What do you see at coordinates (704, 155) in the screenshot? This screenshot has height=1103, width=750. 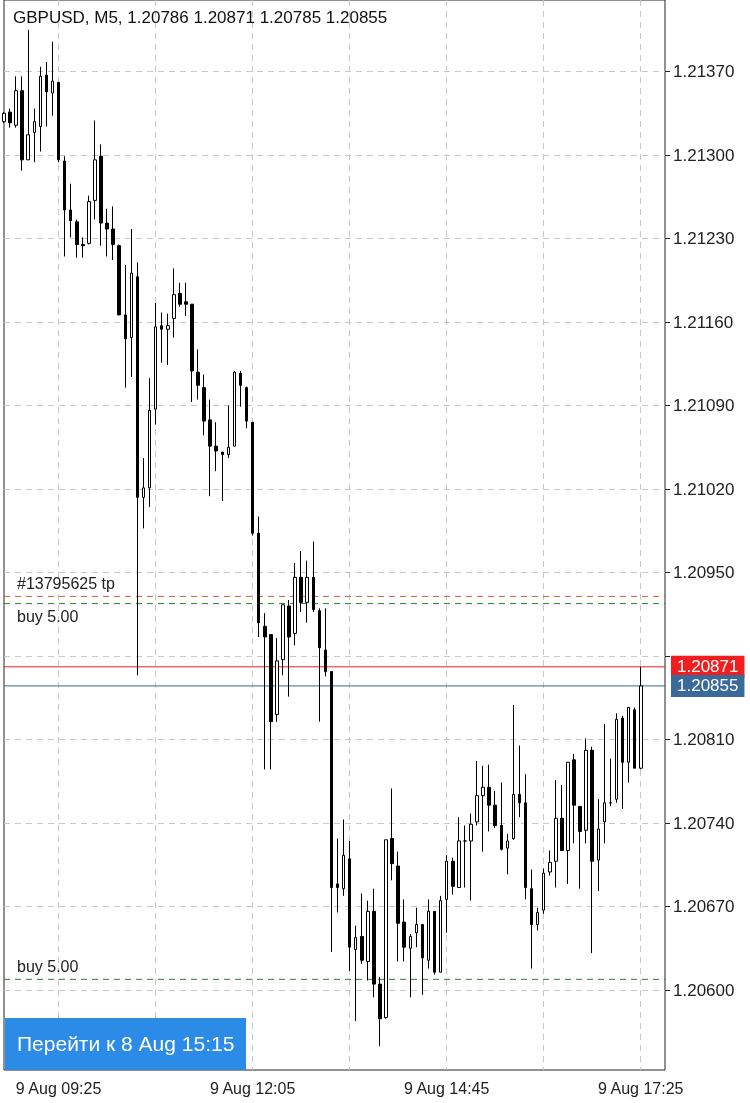 I see `y-tick-label: 1.21300` at bounding box center [704, 155].